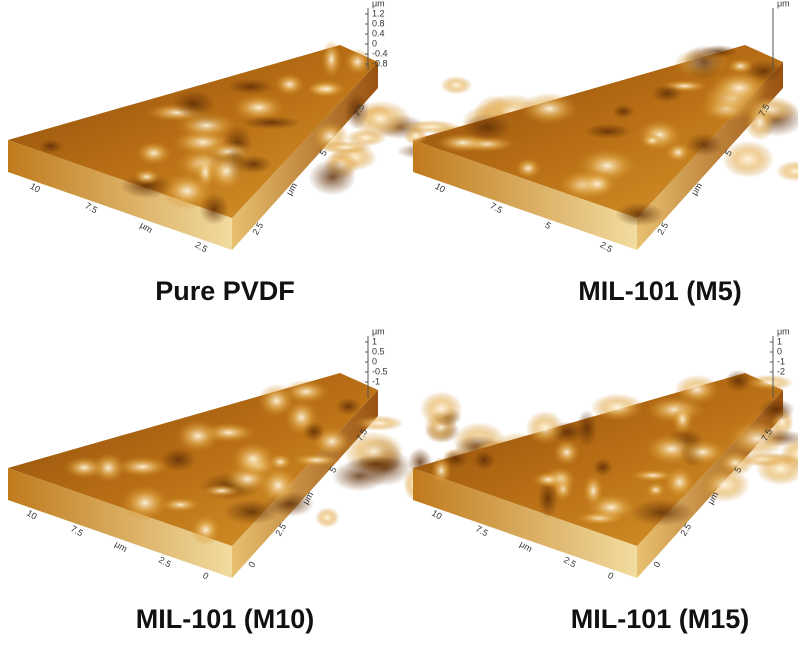 The width and height of the screenshot is (798, 657). Describe the element at coordinates (225, 619) in the screenshot. I see `panel-title: MIL-101 (M10)` at that location.